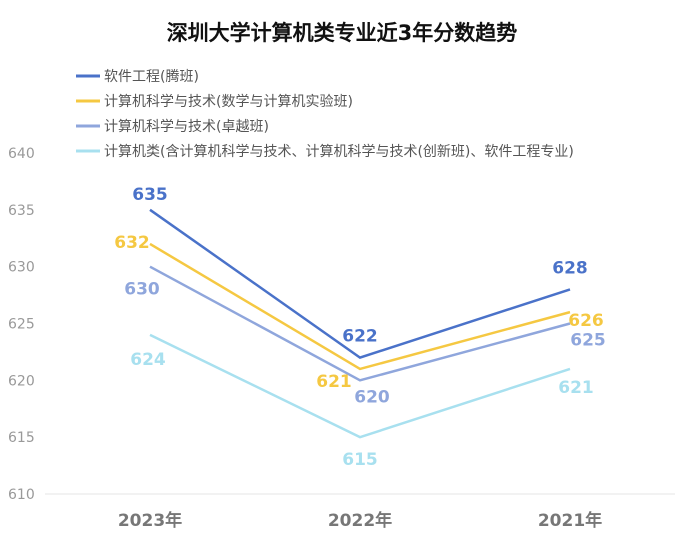  What do you see at coordinates (21, 325) in the screenshot?
I see `y-tick-label: 625` at bounding box center [21, 325].